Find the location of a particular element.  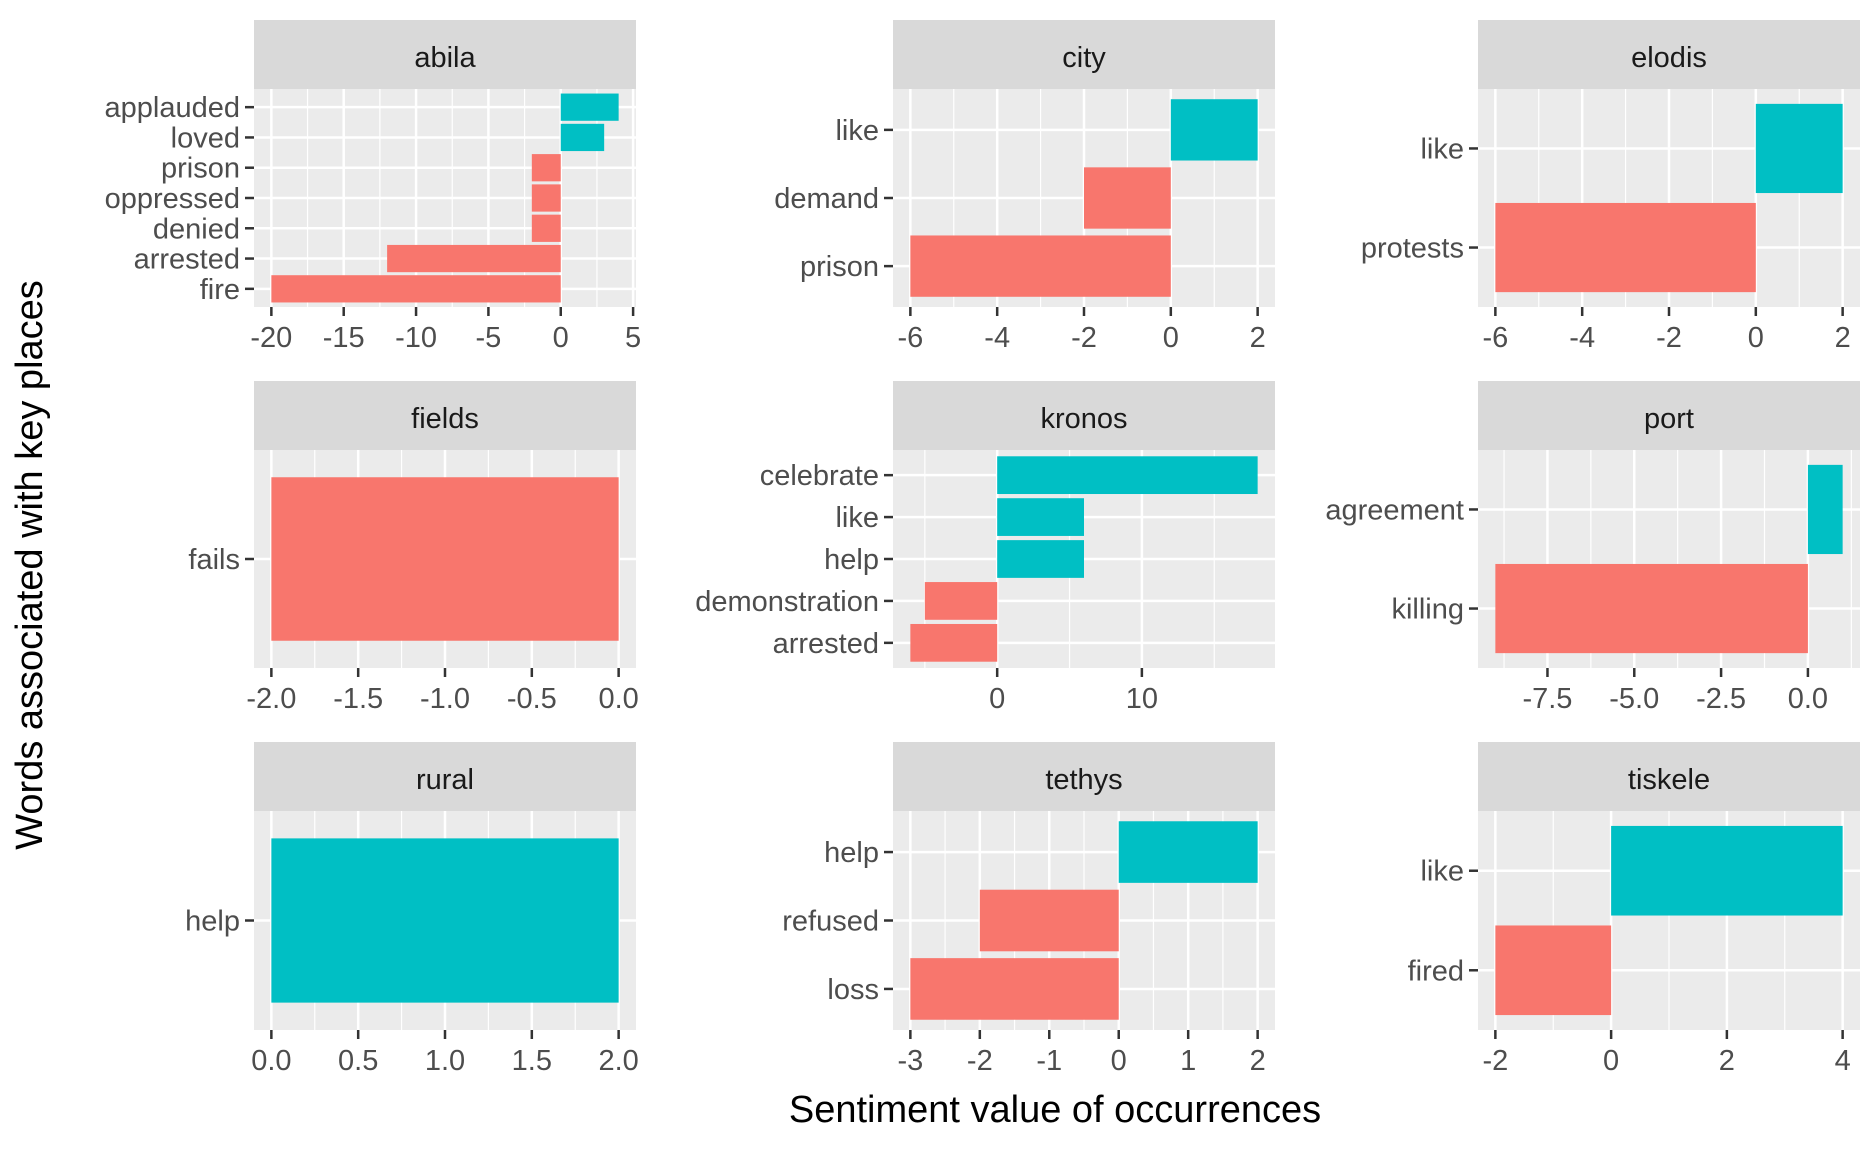

x-tick-label: 1 is located at coordinates (1188, 1061).